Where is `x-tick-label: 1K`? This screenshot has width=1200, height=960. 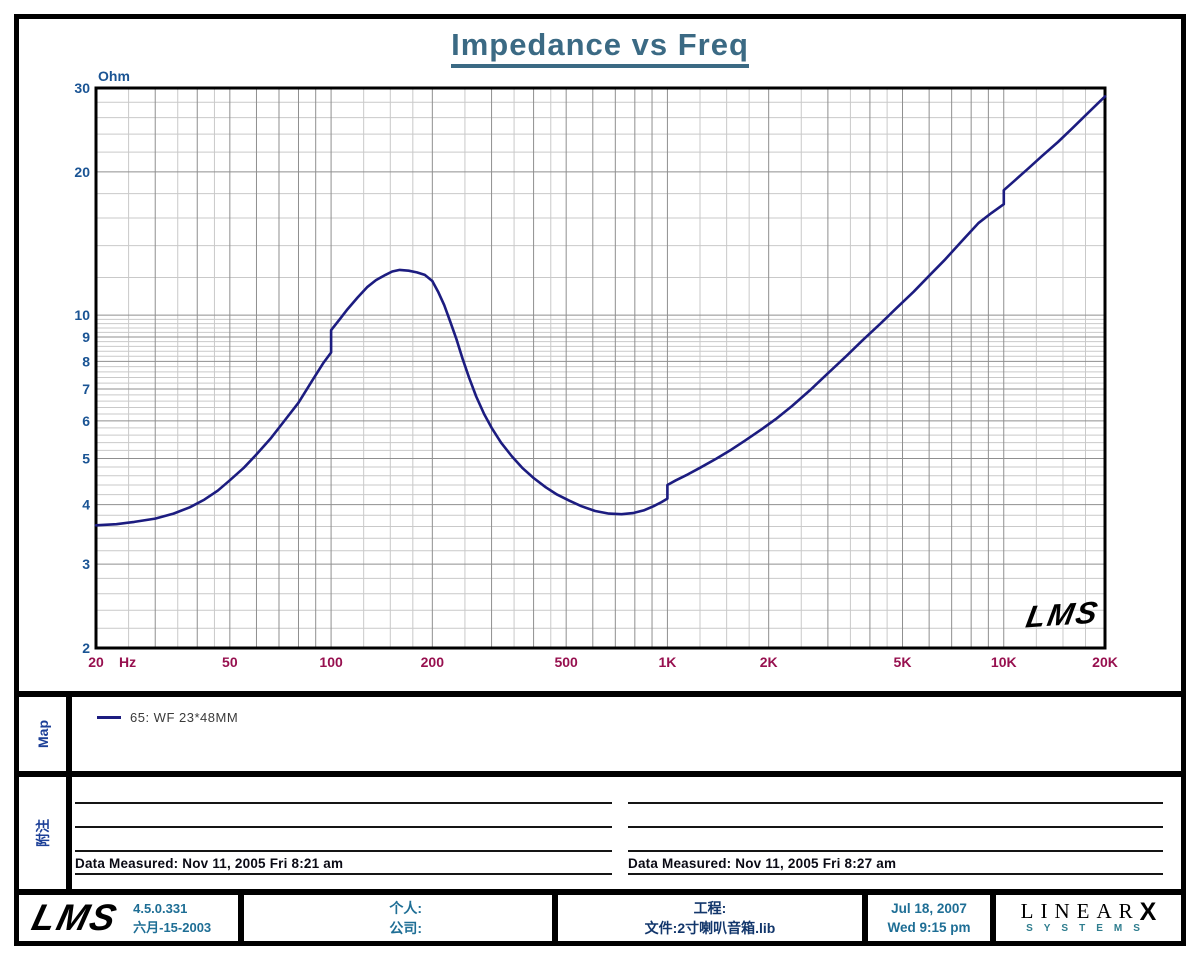 x-tick-label: 1K is located at coordinates (667, 662).